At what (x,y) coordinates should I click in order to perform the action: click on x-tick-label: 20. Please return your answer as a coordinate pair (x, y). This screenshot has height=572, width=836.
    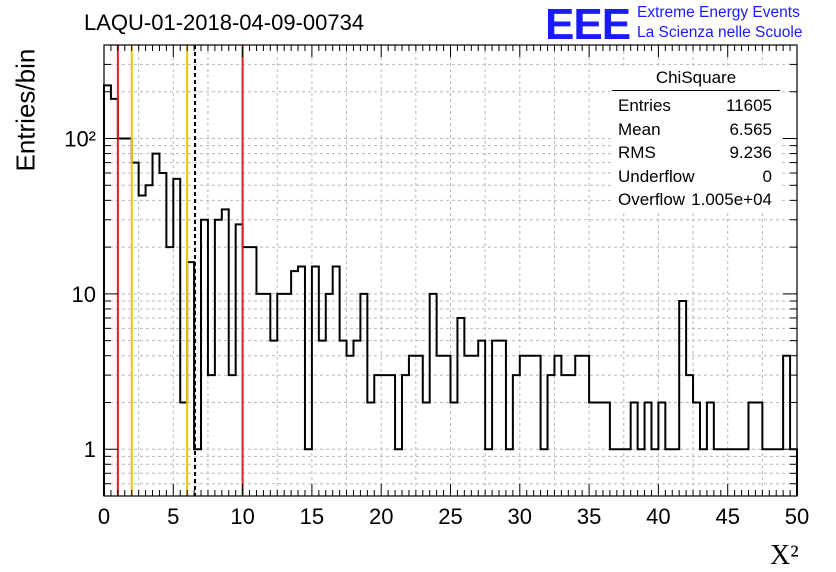
    Looking at the image, I should click on (381, 516).